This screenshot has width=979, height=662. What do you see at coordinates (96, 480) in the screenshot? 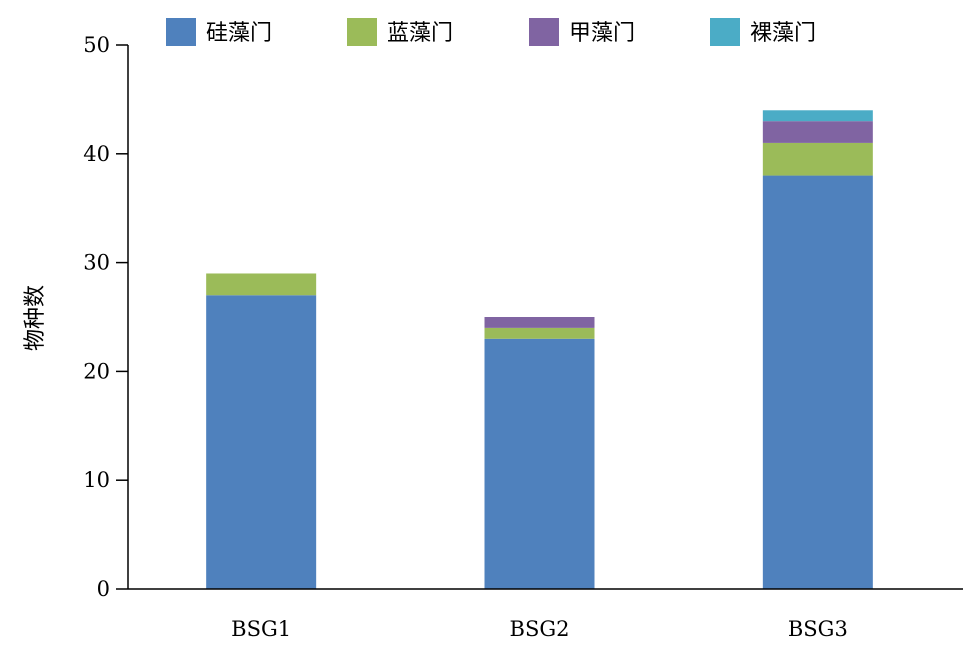
I see `y-tick-label-10: 10` at bounding box center [96, 480].